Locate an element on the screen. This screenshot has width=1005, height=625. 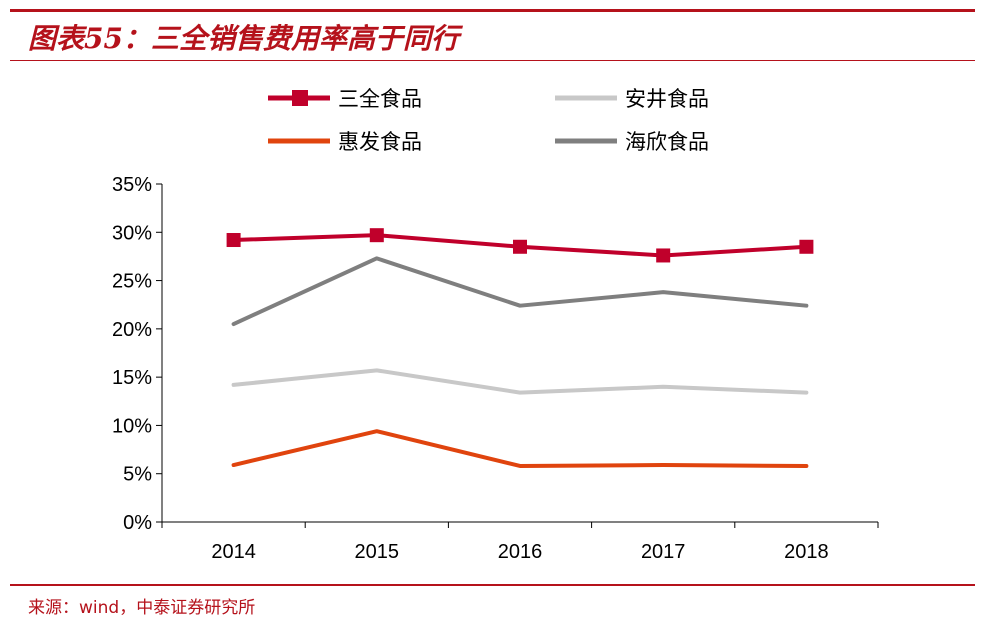
title-rule is located at coordinates (492, 60).